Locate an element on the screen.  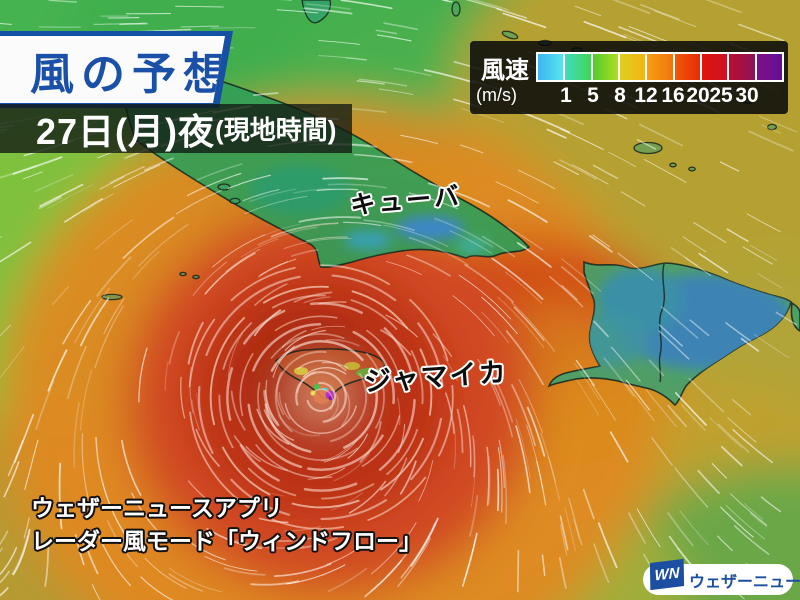
legend-tick: 1 is located at coordinates (566, 95).